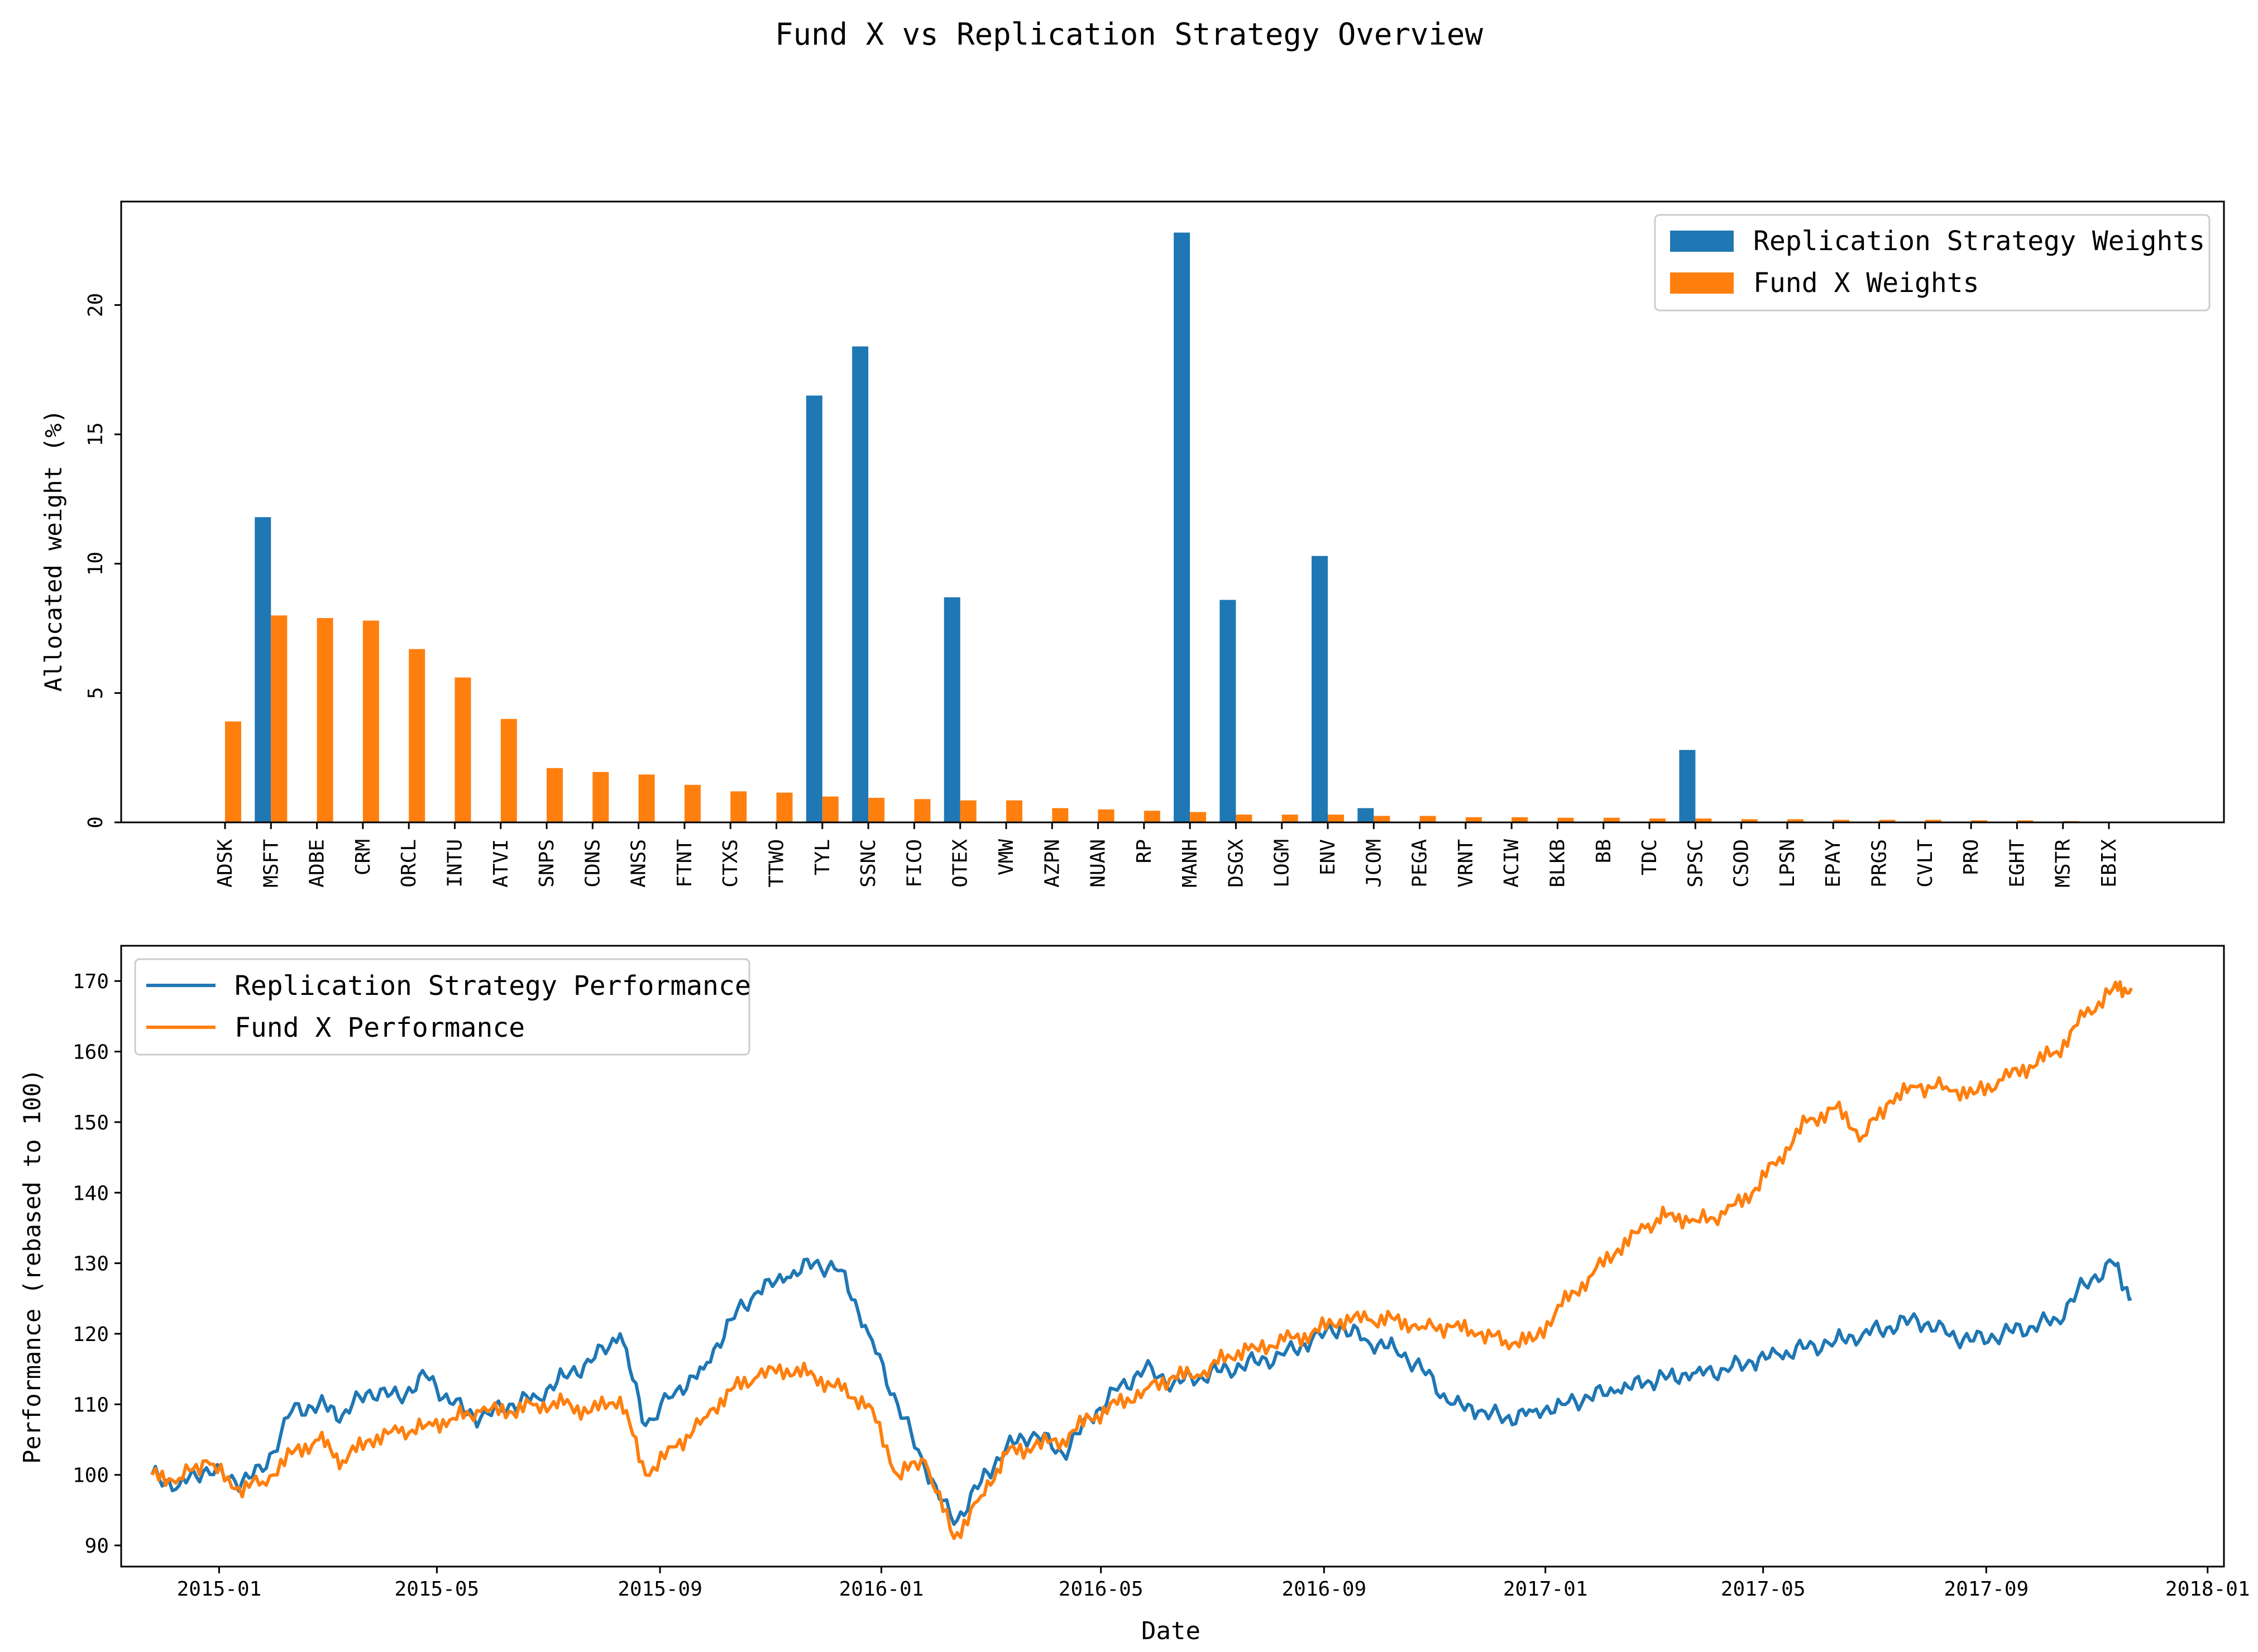 The height and width of the screenshot is (1652, 2258). Describe the element at coordinates (1170, 1631) in the screenshot. I see `performance-x-axis-label: Date` at that location.